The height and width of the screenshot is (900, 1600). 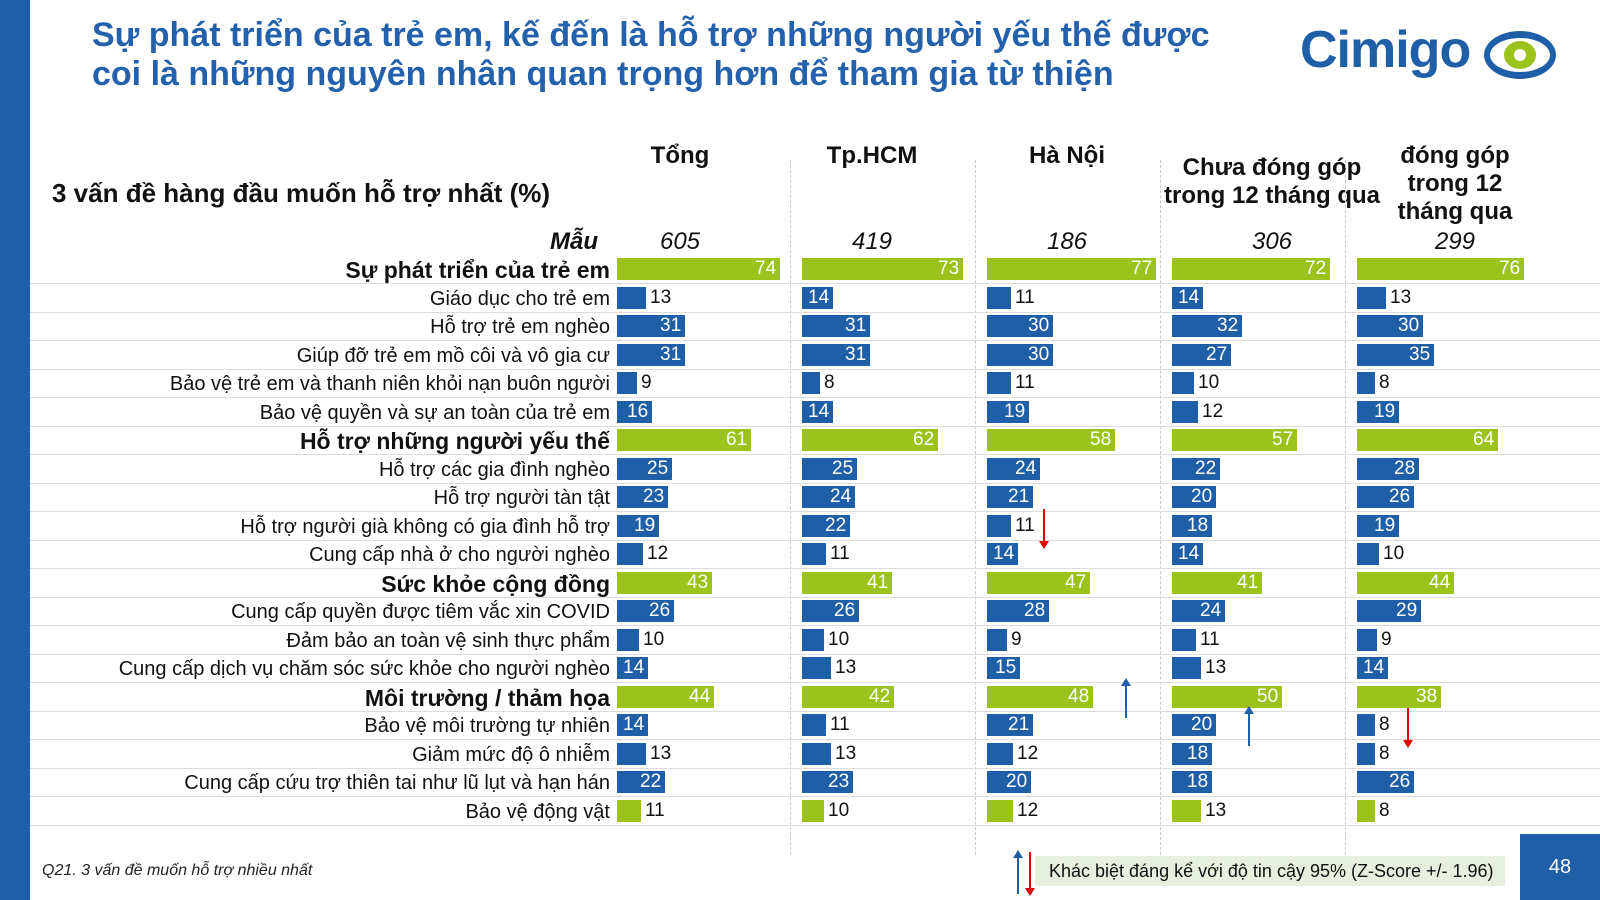 I want to click on category-label: Môi trường / thảm họa, so click(x=487, y=697).